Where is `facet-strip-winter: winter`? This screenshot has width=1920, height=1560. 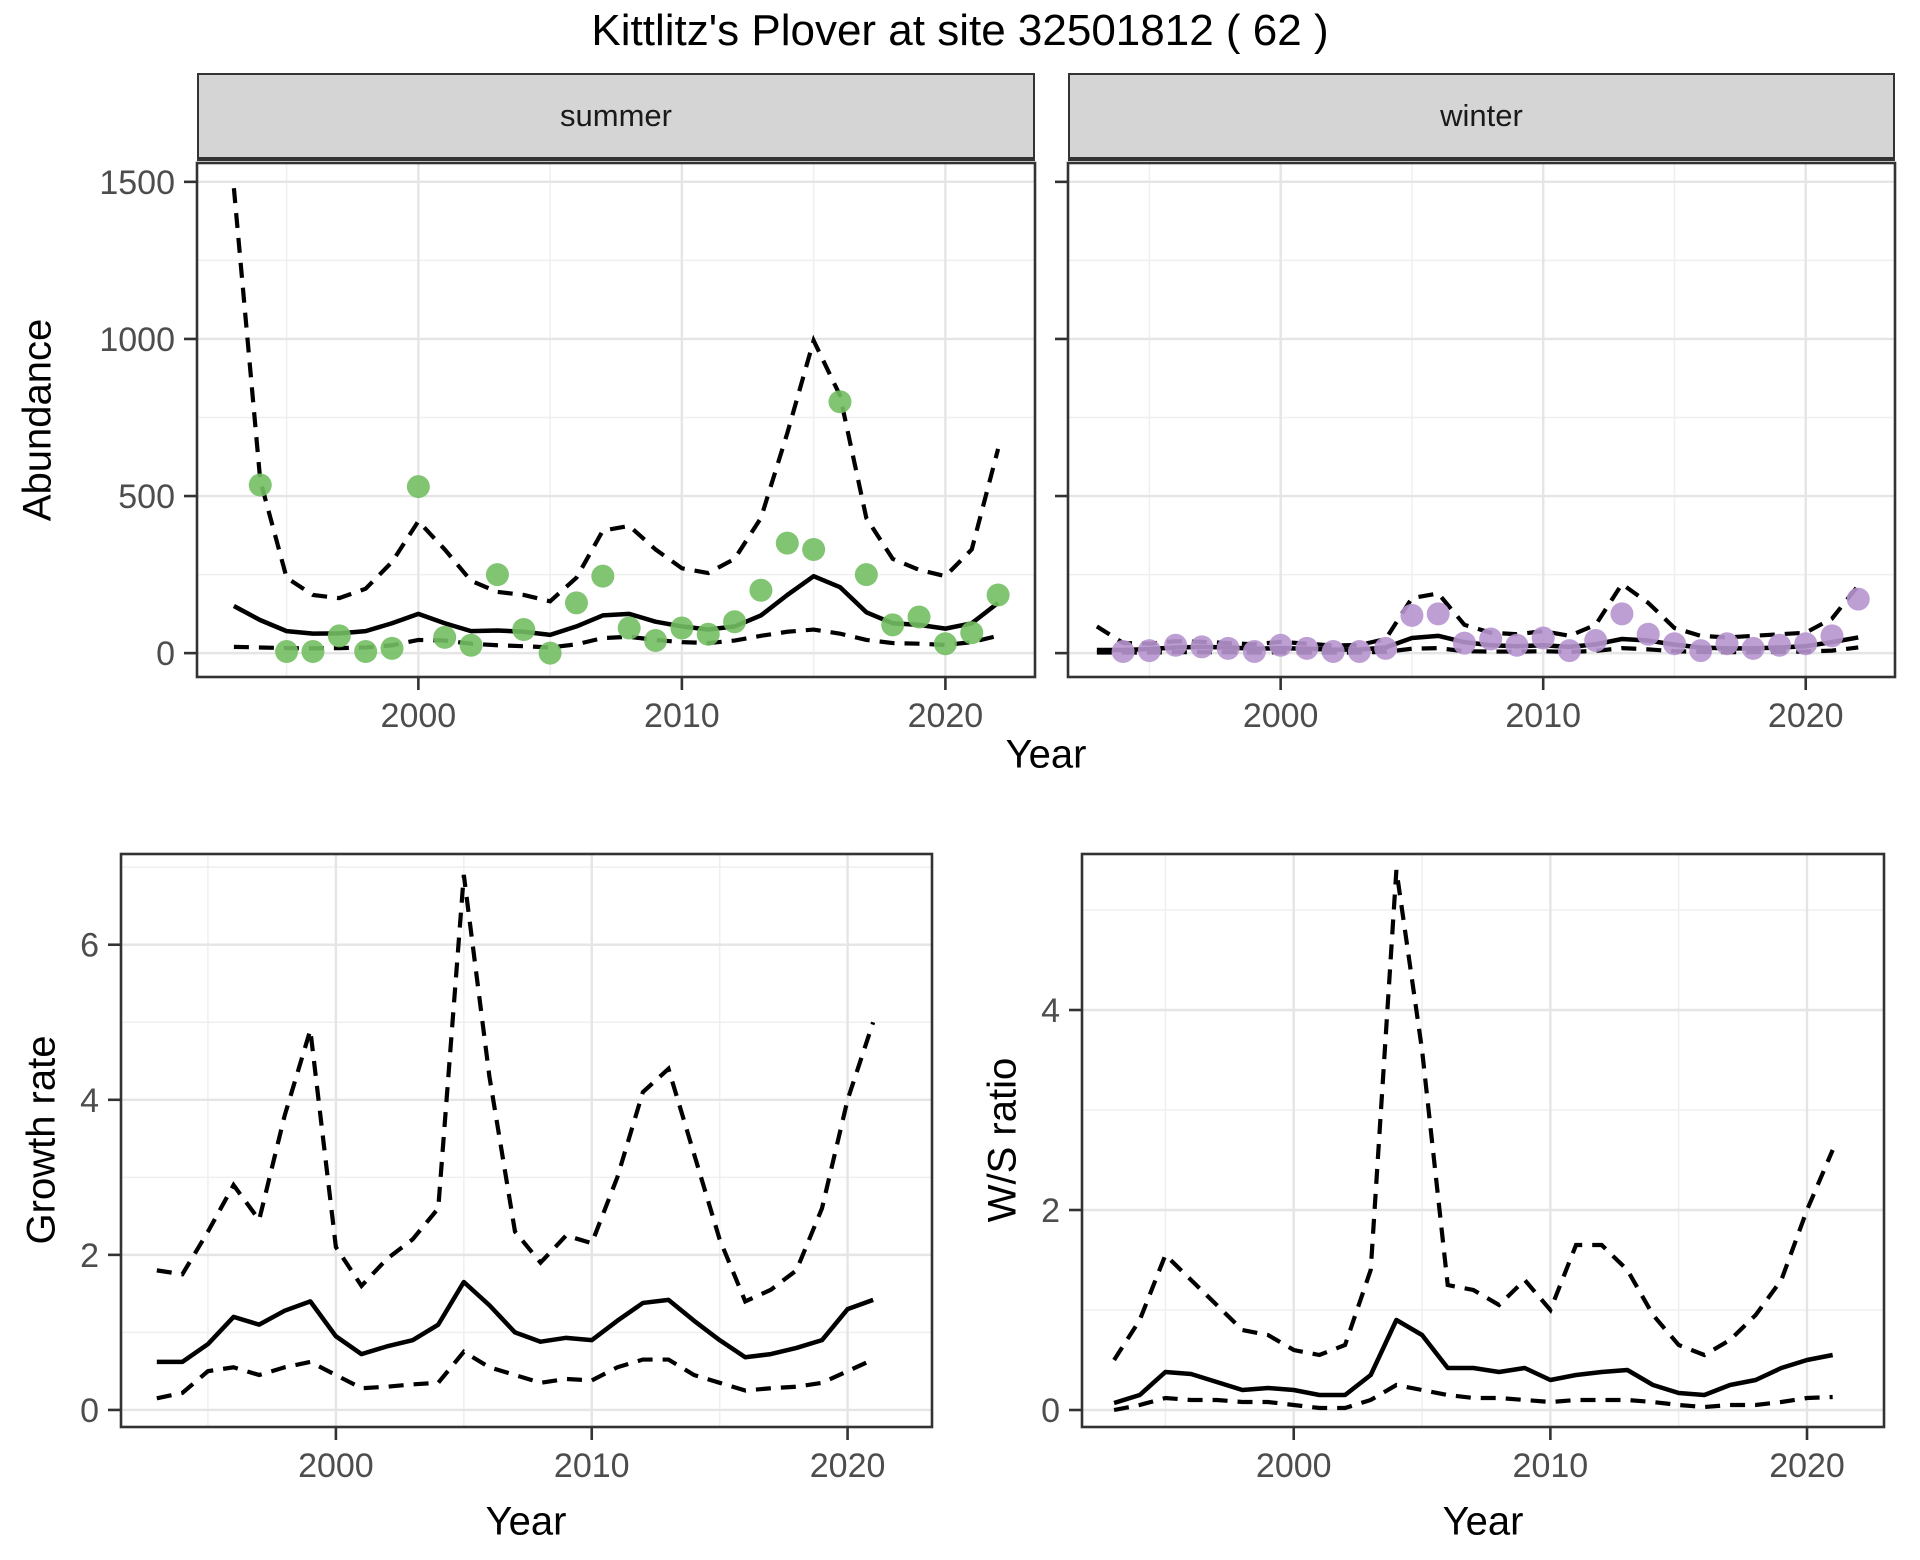
facet-strip-winter: winter is located at coordinates (1481, 117).